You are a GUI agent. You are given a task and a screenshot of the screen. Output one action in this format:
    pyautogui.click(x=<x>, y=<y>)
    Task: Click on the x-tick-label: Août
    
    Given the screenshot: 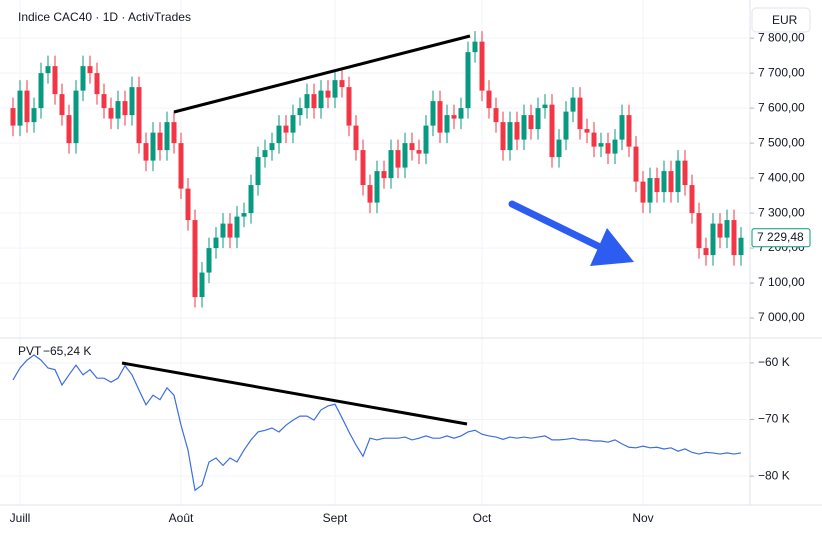 What is the action you would take?
    pyautogui.click(x=181, y=518)
    